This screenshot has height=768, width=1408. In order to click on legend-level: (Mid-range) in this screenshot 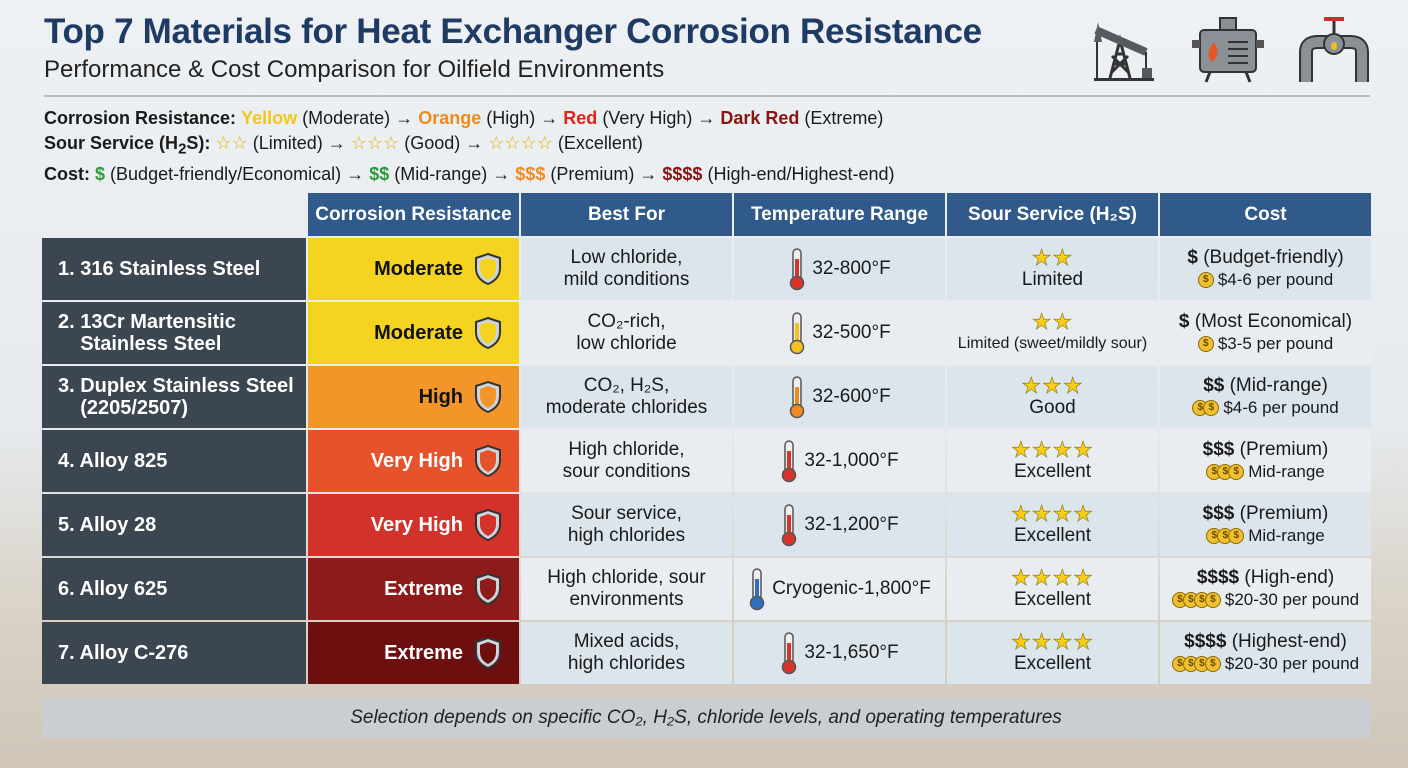, I will do `click(441, 173)`.